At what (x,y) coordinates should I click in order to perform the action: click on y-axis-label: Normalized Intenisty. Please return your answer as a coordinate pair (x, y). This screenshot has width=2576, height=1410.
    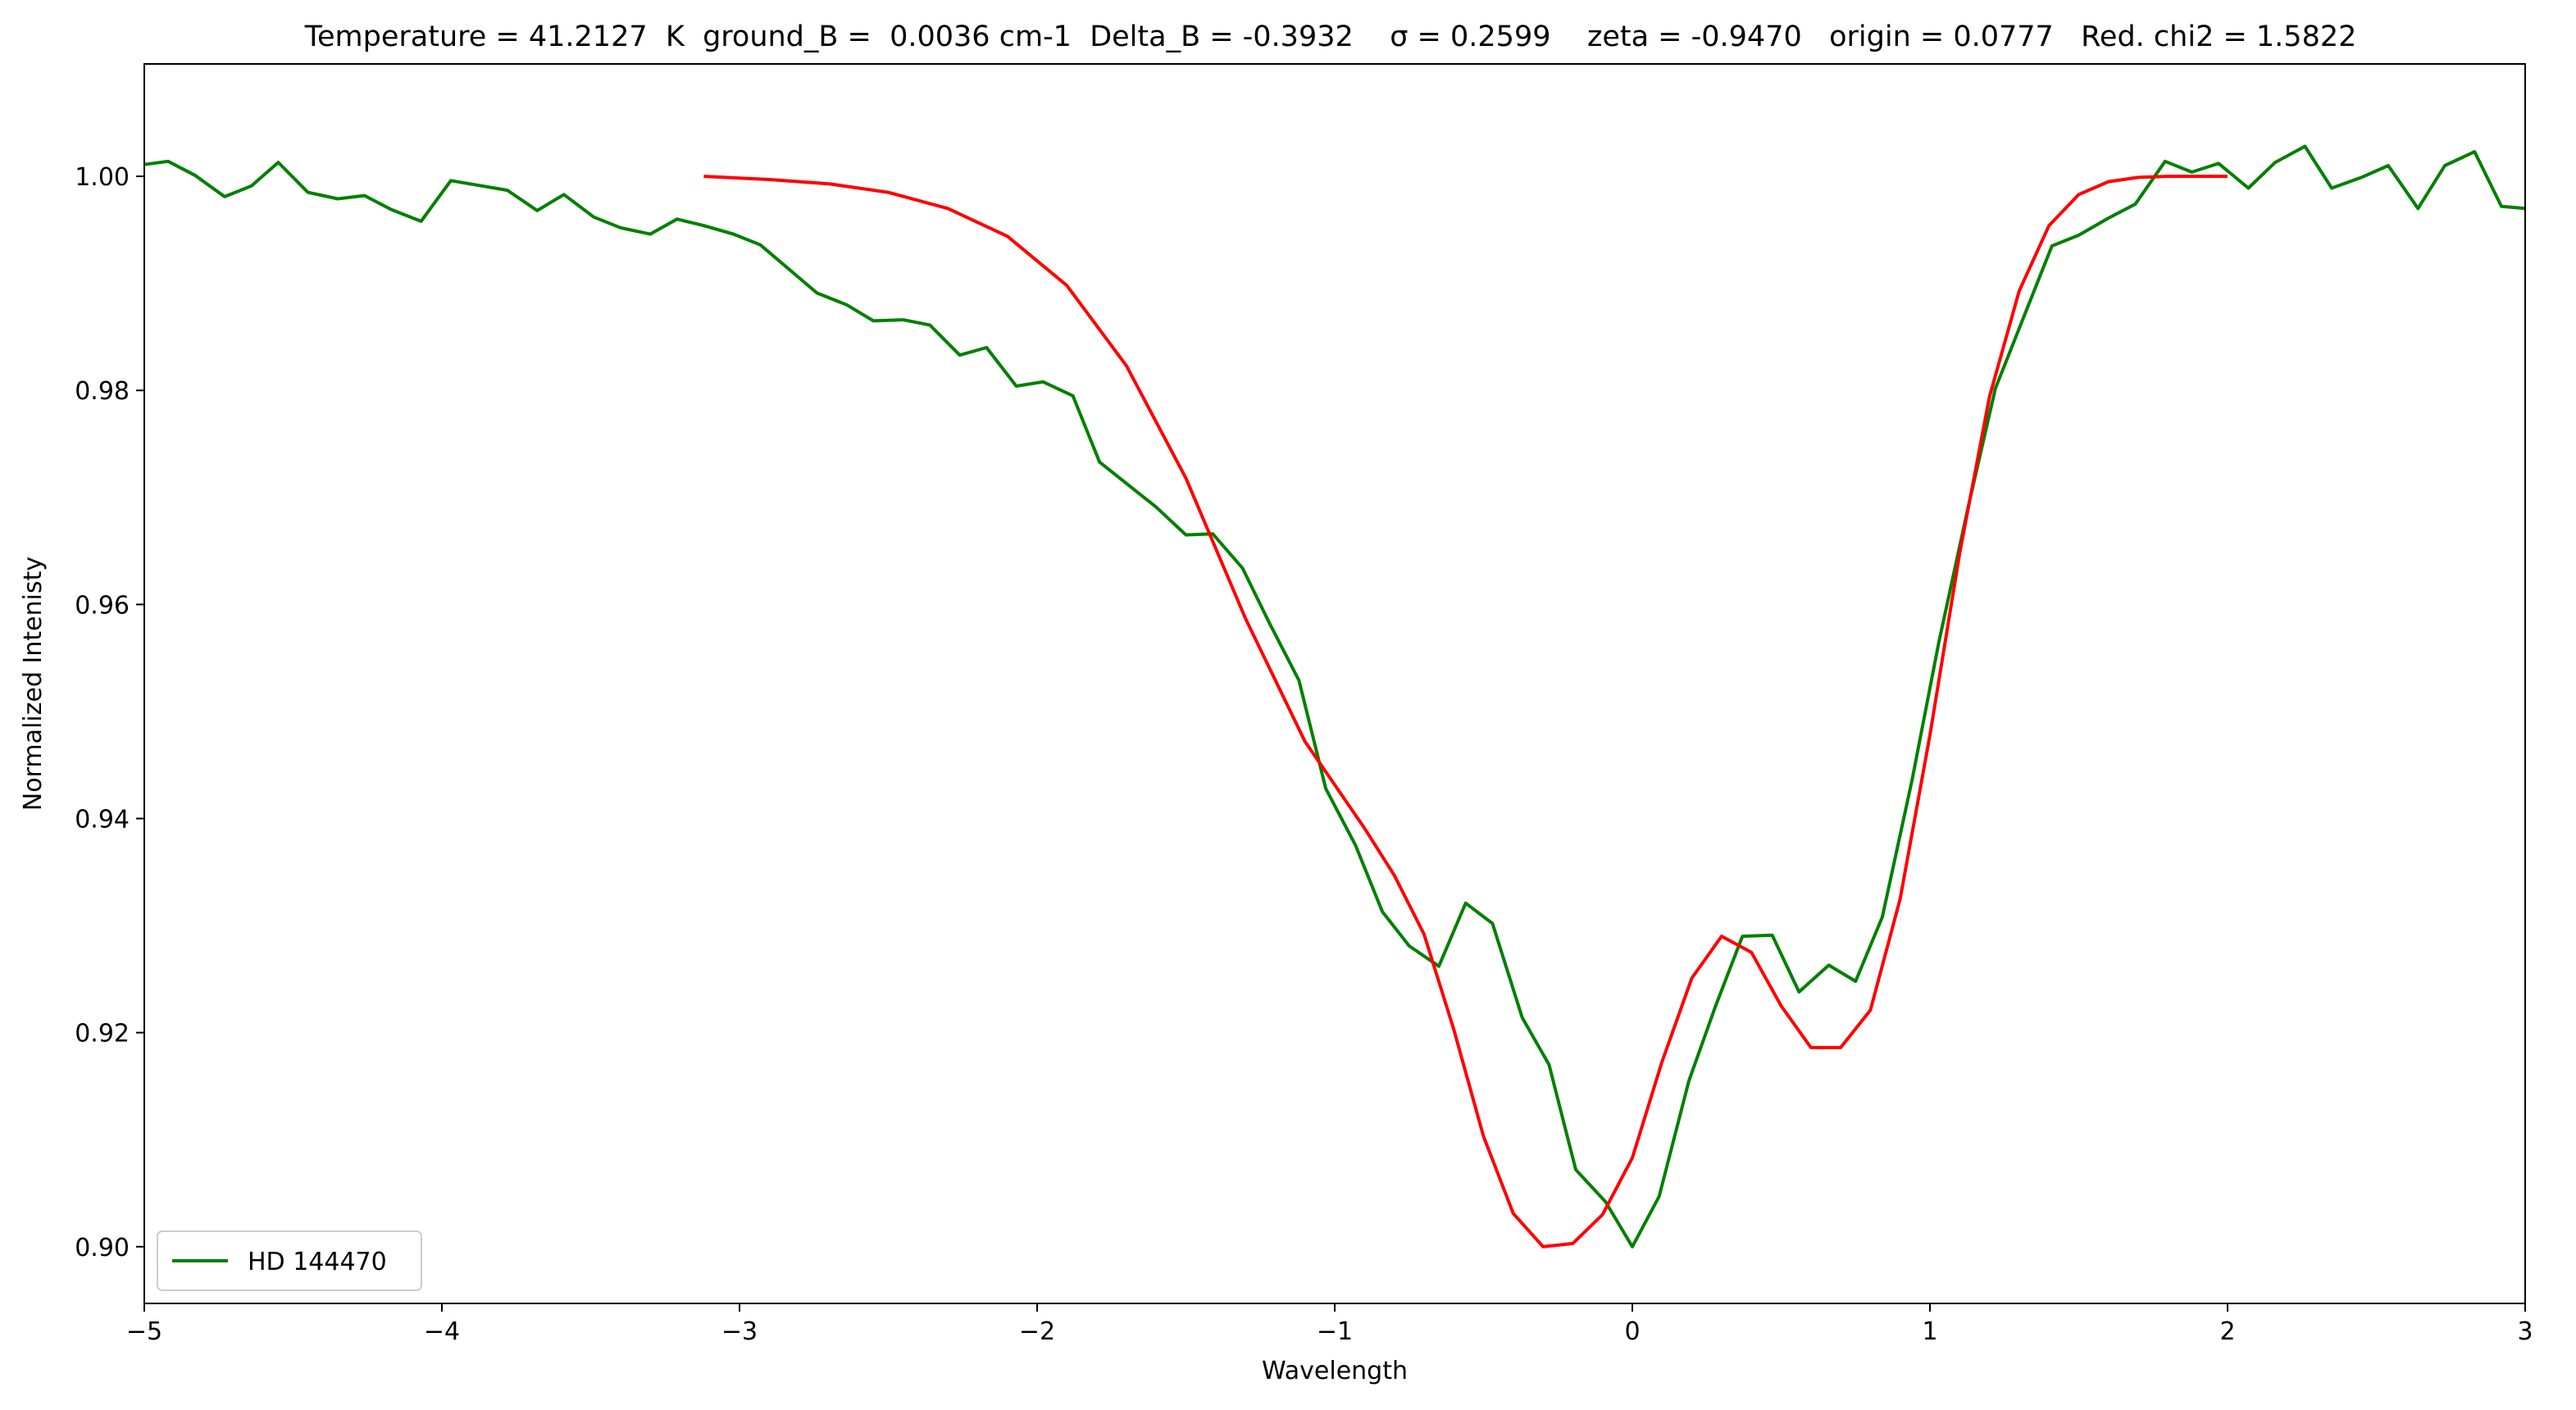
    Looking at the image, I should click on (33, 684).